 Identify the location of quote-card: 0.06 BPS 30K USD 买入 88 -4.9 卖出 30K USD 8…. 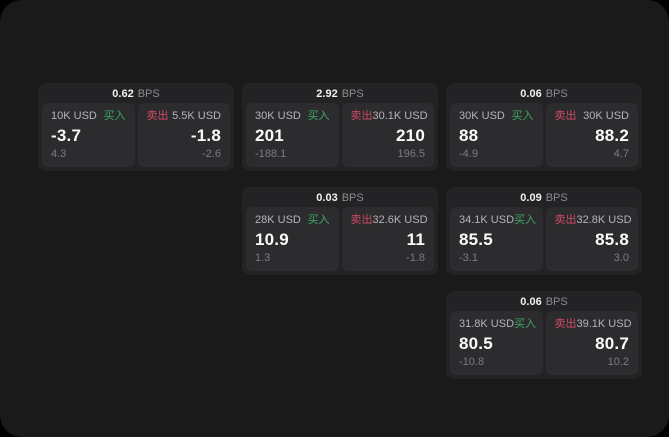
(544, 127).